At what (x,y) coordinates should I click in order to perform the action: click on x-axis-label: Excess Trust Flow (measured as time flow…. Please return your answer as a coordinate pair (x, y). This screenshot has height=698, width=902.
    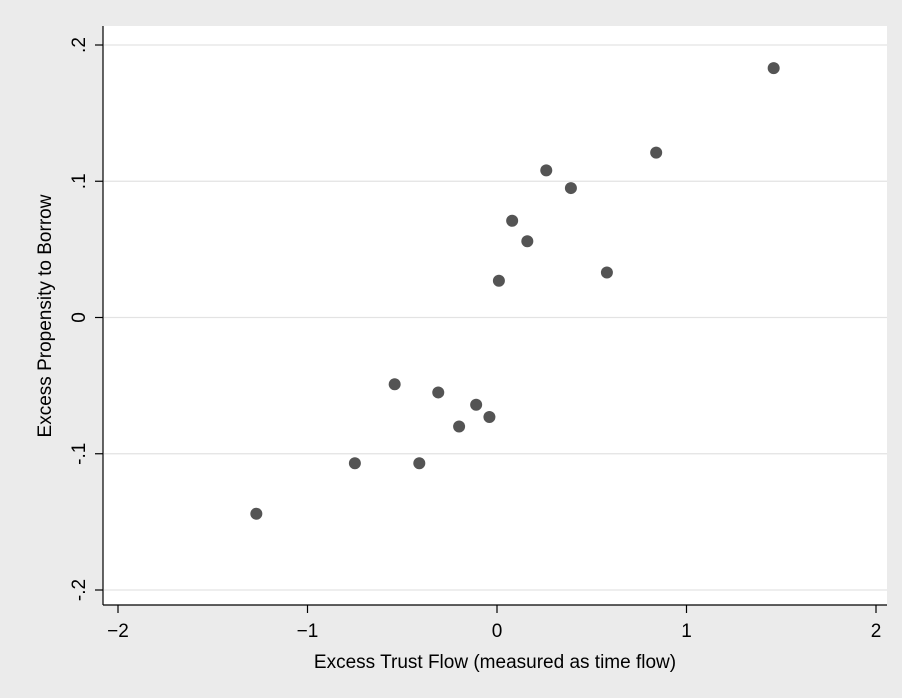
    Looking at the image, I should click on (495, 662).